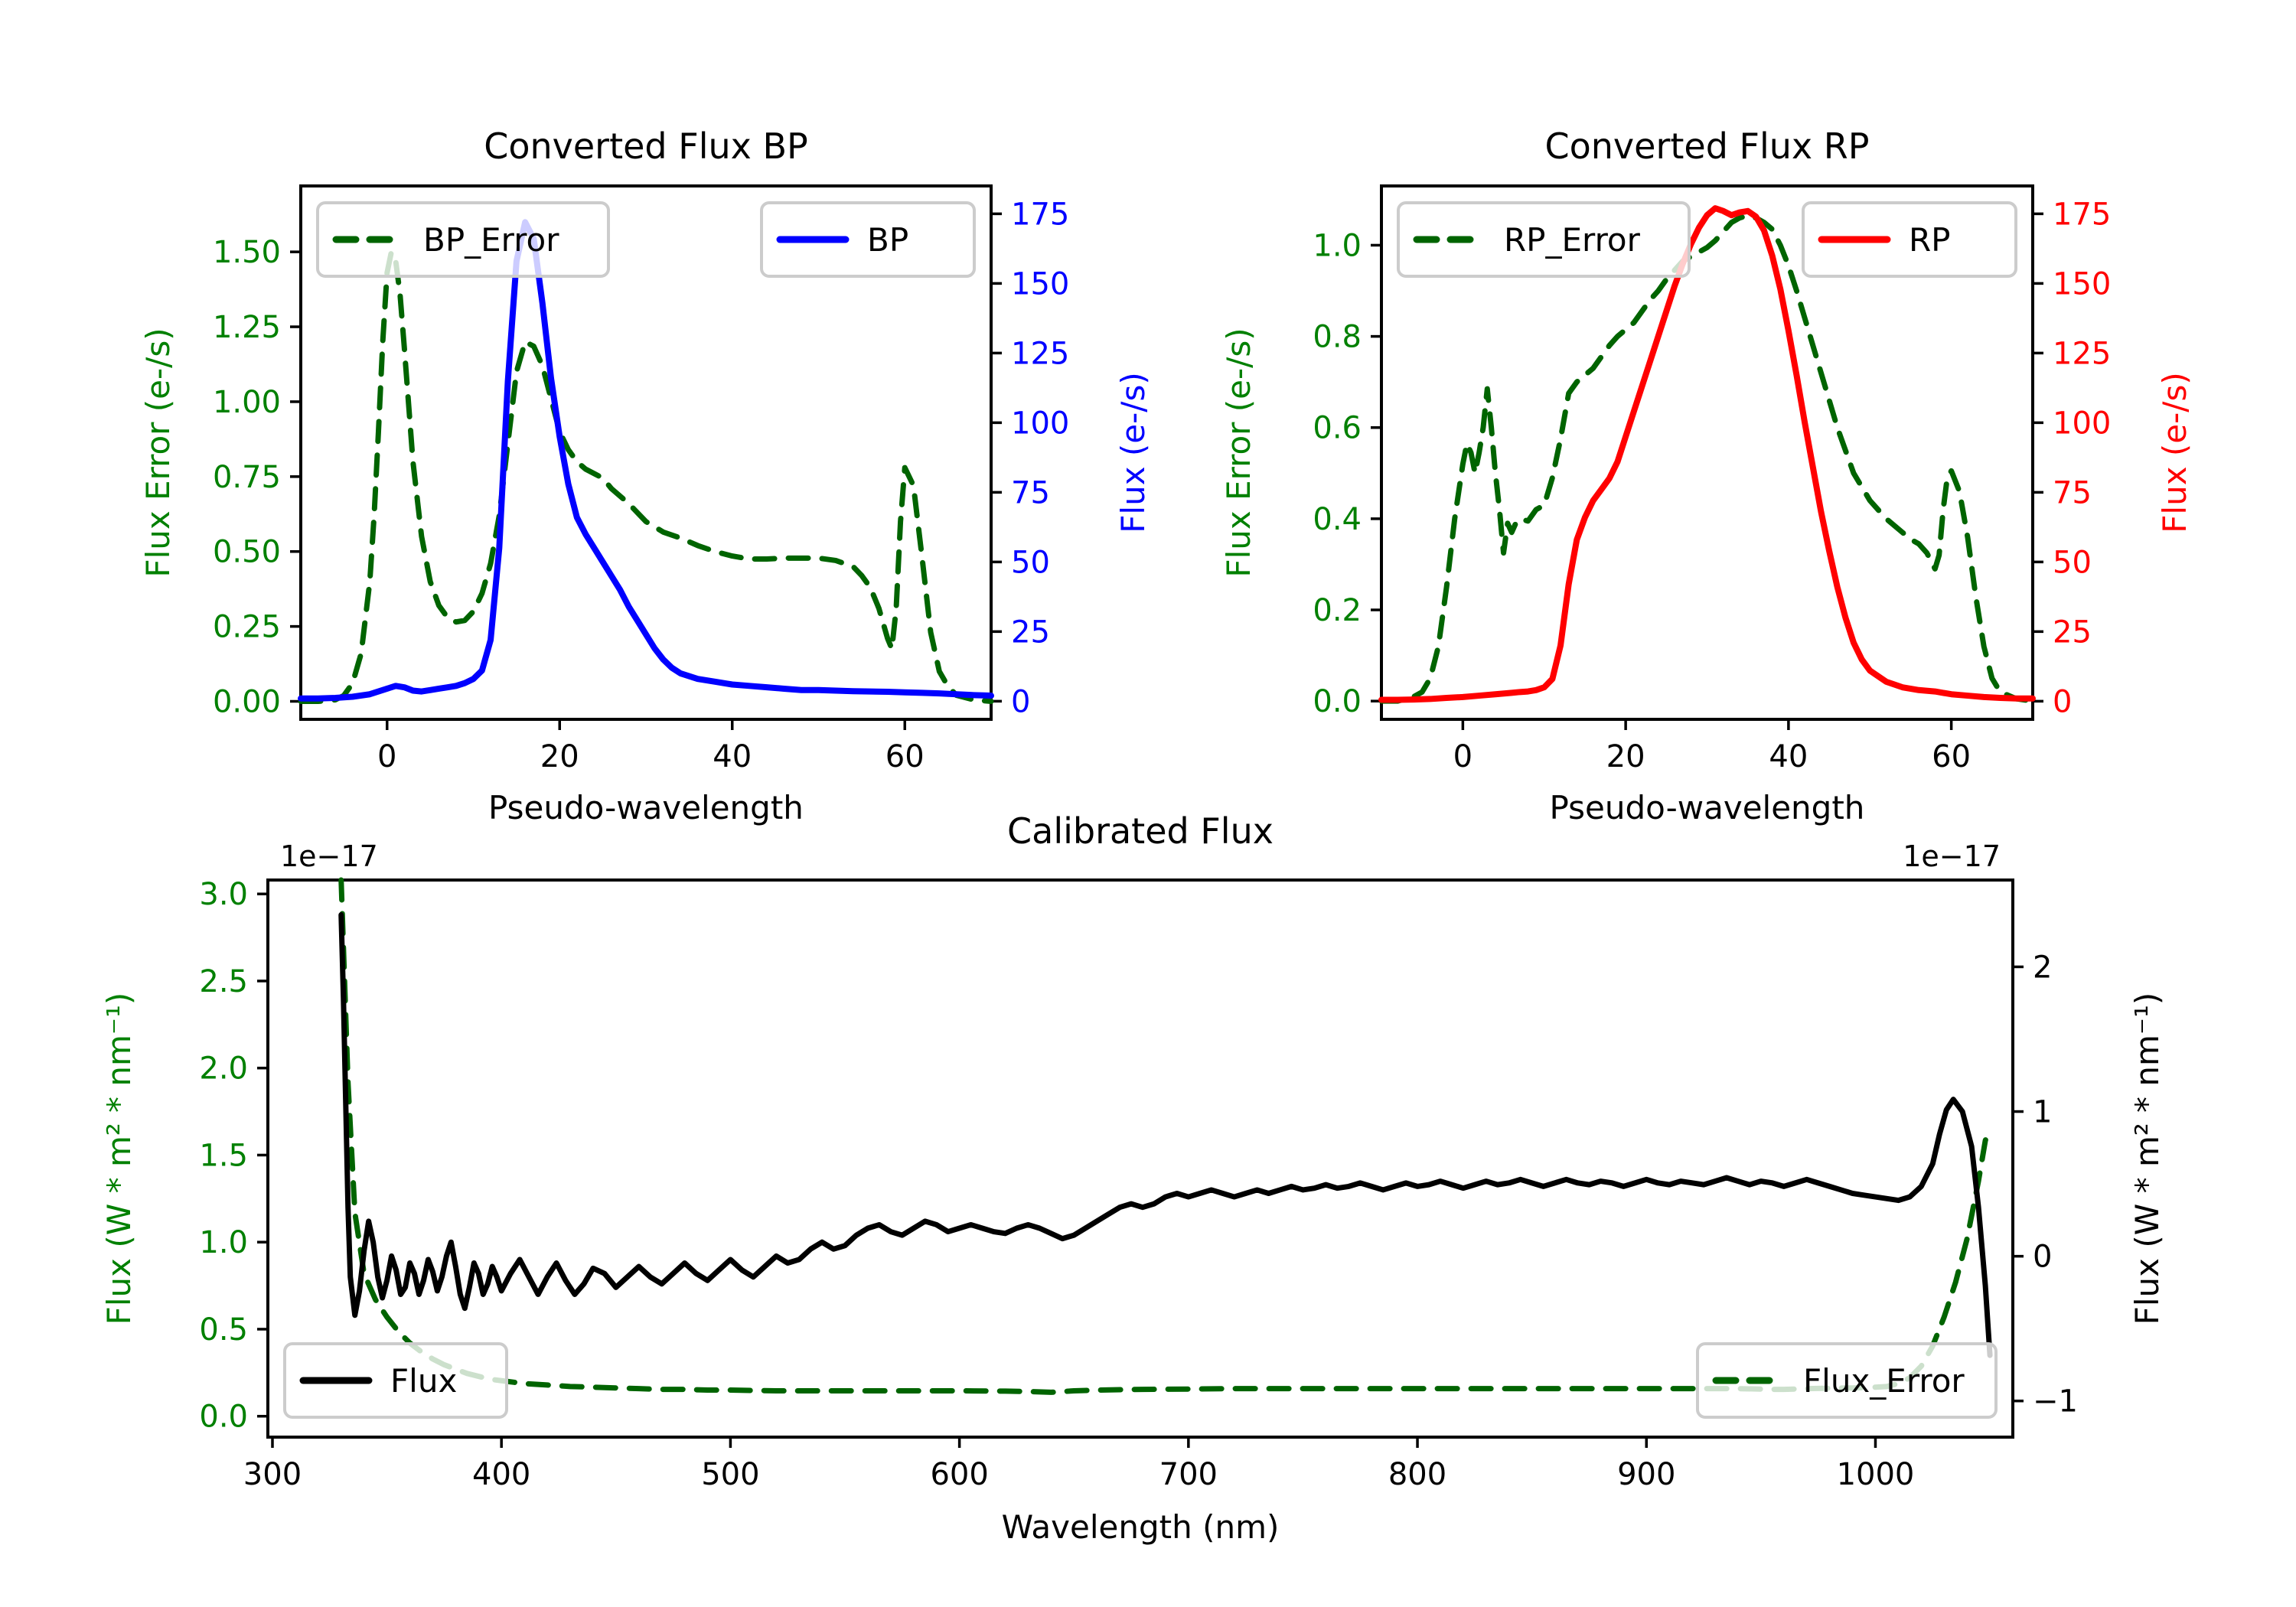 The height and width of the screenshot is (1607, 2296). Describe the element at coordinates (247, 253) in the screenshot. I see `y-tick-label-left: 1.50` at that location.